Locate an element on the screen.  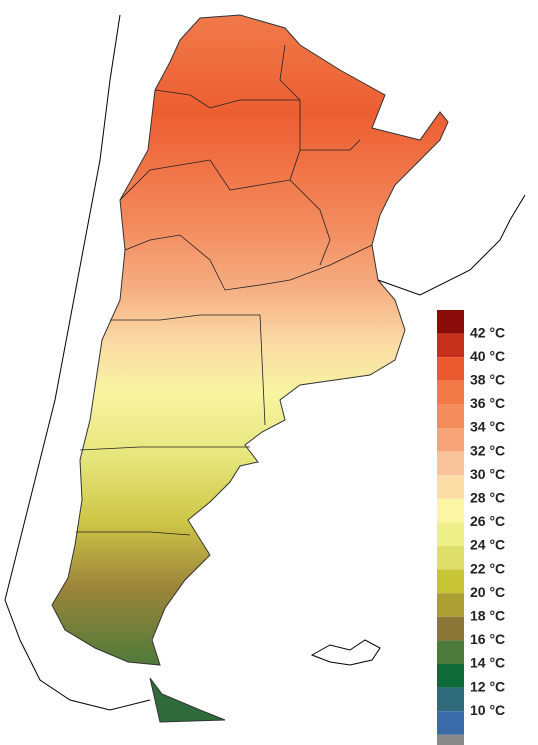
legend-label: 30 °C is located at coordinates (487, 474).